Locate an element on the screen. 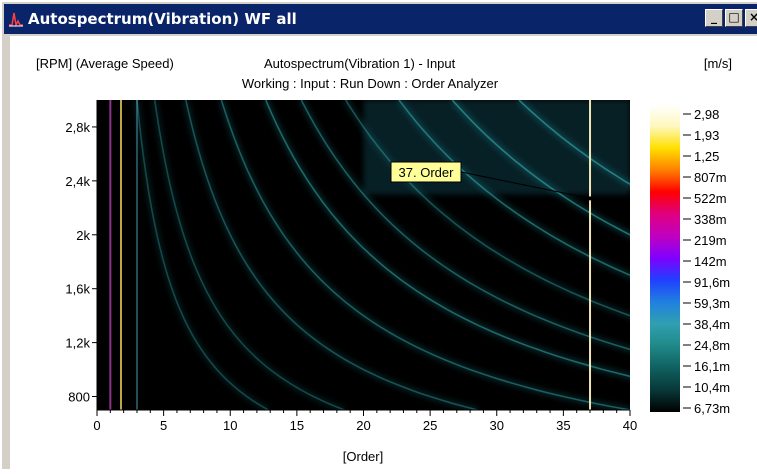 Image resolution: width=757 pixels, height=476 pixels. order-annotation: 37. Order is located at coordinates (491, 181).